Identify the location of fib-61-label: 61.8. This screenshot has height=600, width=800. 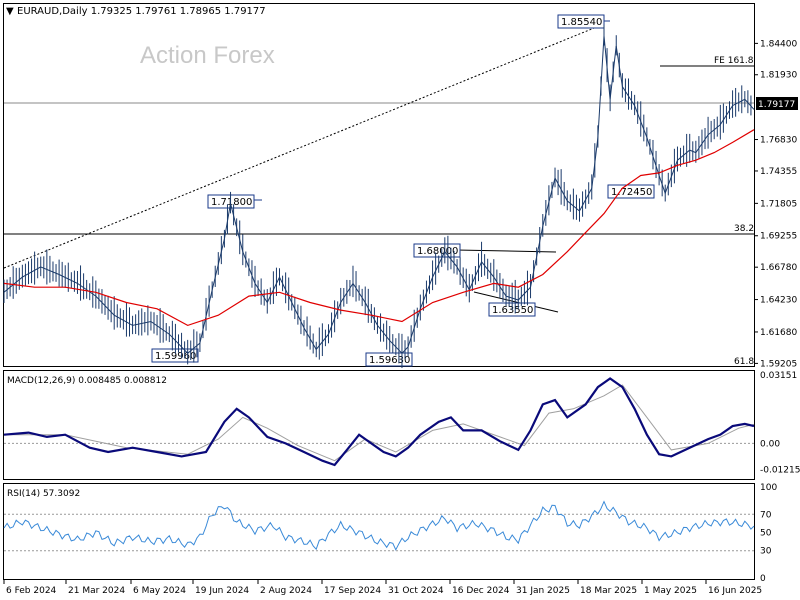
(744, 362).